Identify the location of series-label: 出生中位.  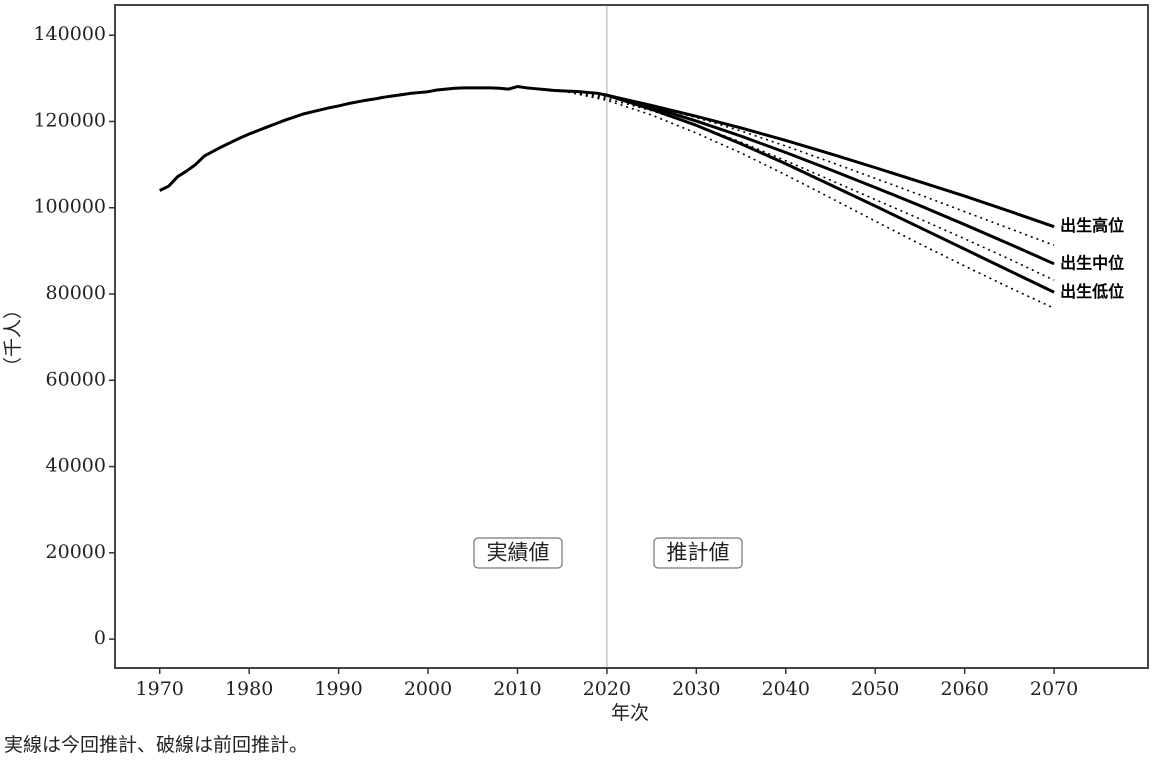
(1092, 262).